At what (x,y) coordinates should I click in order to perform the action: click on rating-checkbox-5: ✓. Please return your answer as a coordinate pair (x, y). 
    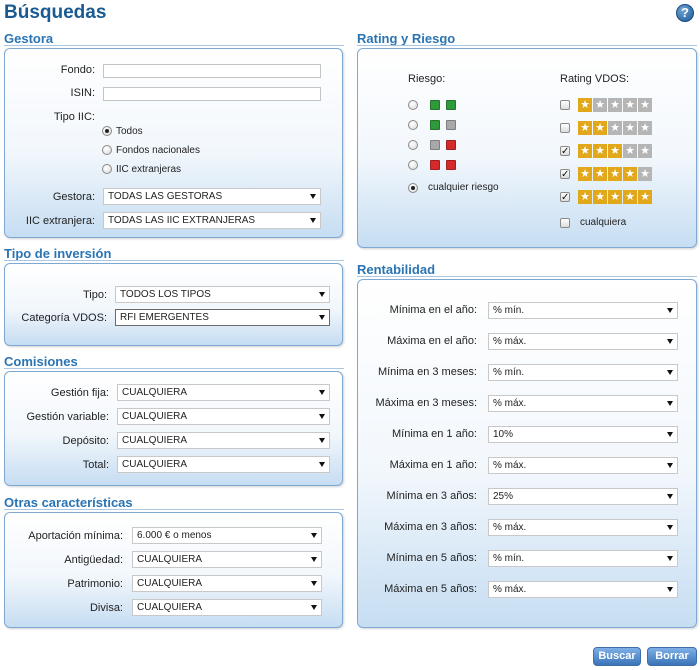
    Looking at the image, I should click on (565, 197).